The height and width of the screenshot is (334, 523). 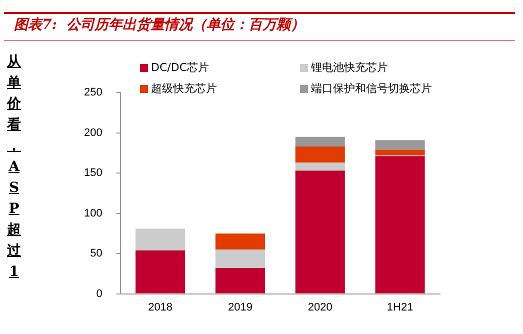 What do you see at coordinates (160, 307) in the screenshot?
I see `x-tick-label: 2018` at bounding box center [160, 307].